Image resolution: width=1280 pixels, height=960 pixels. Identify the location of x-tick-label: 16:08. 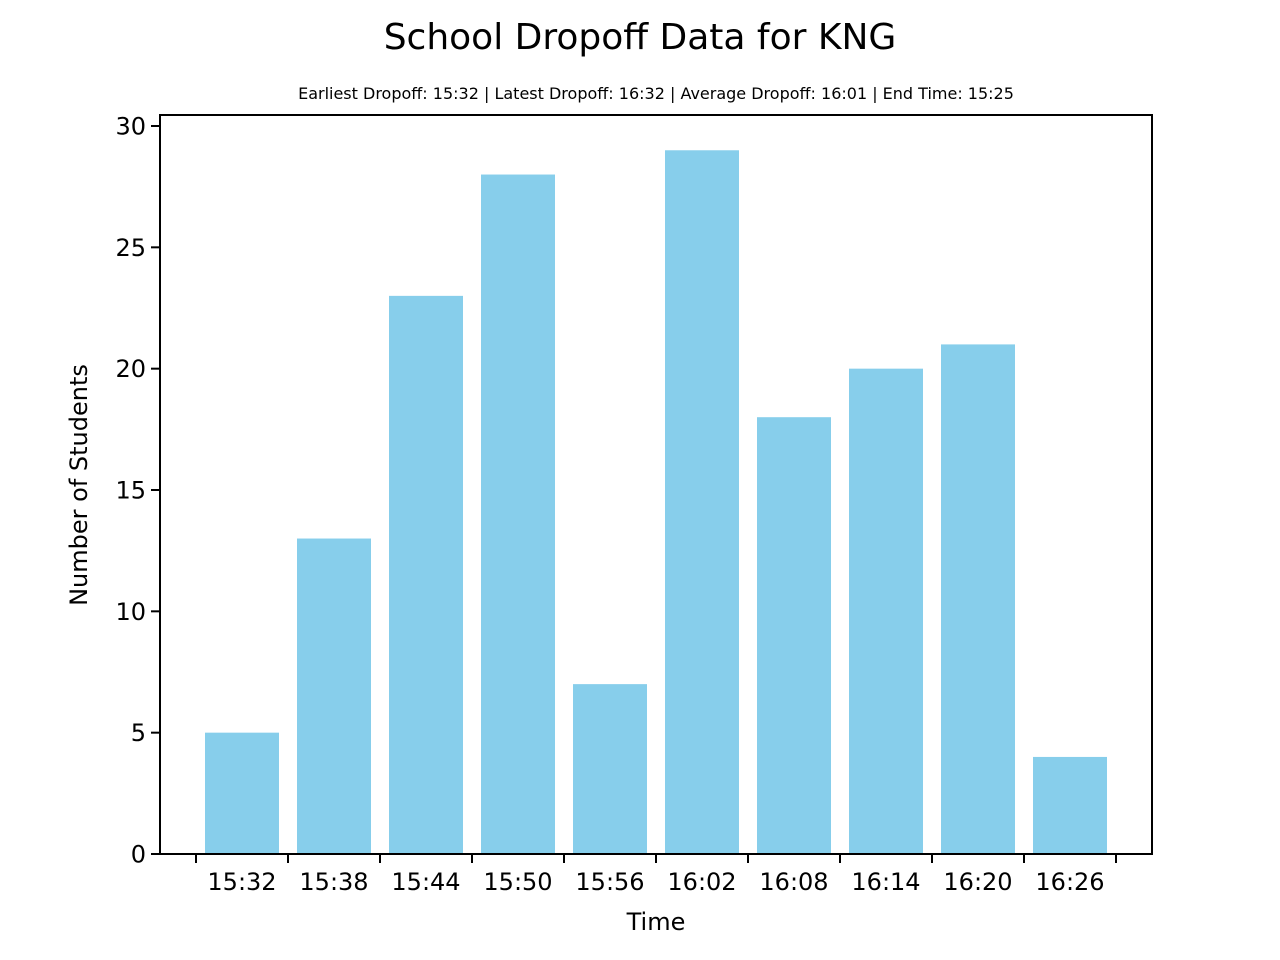
(793, 882).